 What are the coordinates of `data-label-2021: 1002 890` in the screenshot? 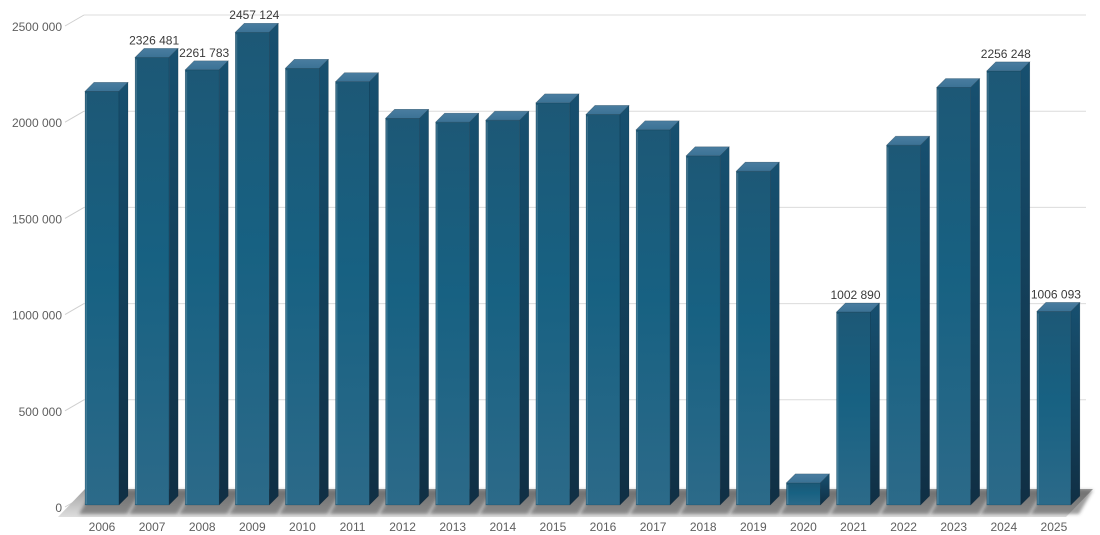 It's located at (855, 295).